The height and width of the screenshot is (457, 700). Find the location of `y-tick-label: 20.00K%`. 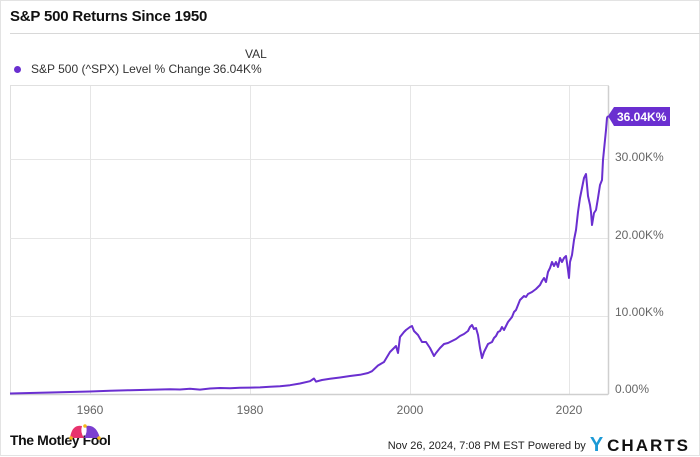

y-tick-label: 20.00K% is located at coordinates (639, 235).